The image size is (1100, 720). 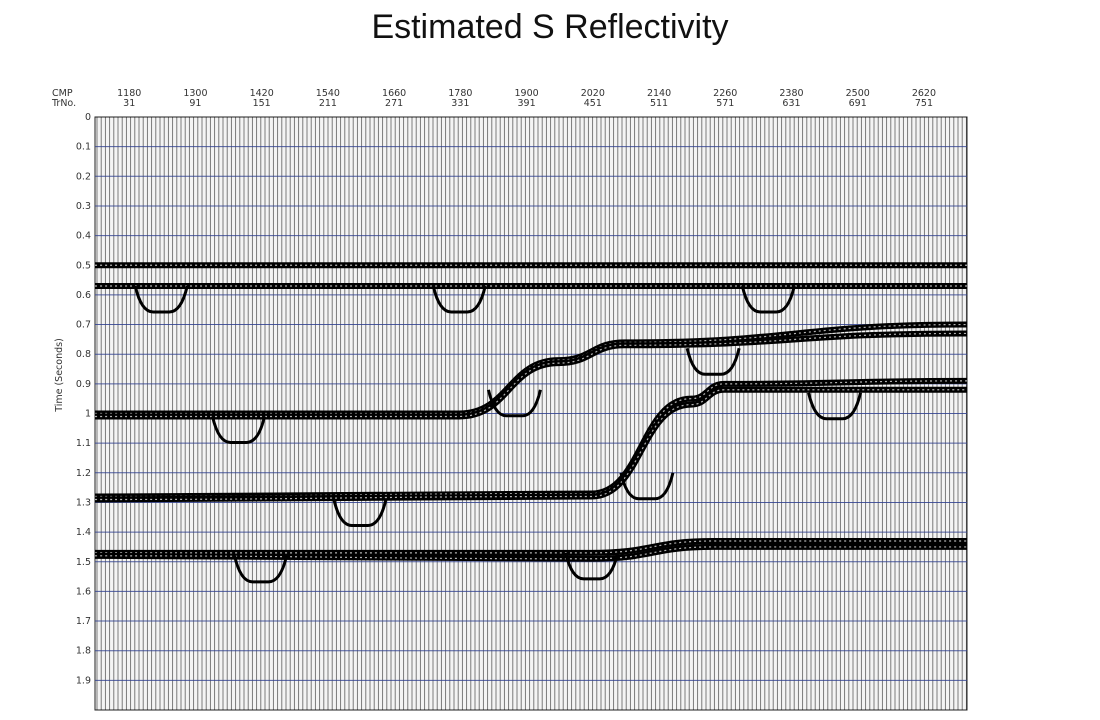 What do you see at coordinates (83, 354) in the screenshot?
I see `time-tick-label: 0.8` at bounding box center [83, 354].